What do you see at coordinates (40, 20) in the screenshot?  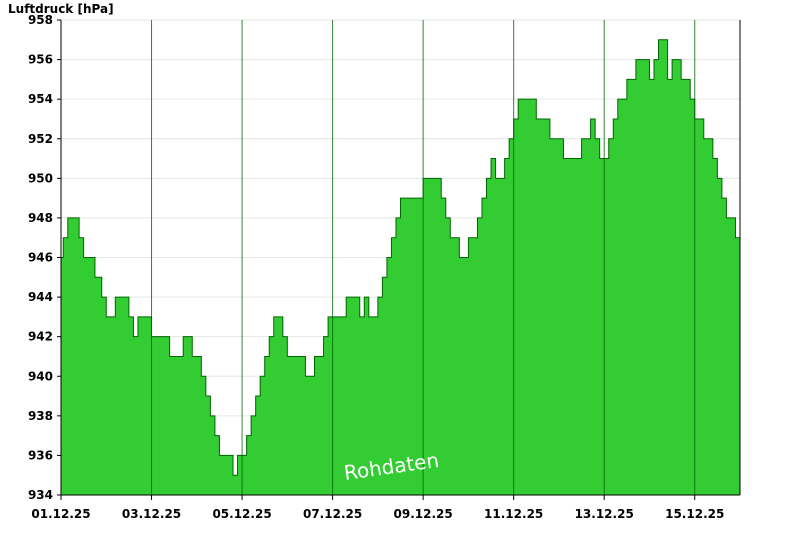 I see `y-tick-label: 958` at bounding box center [40, 20].